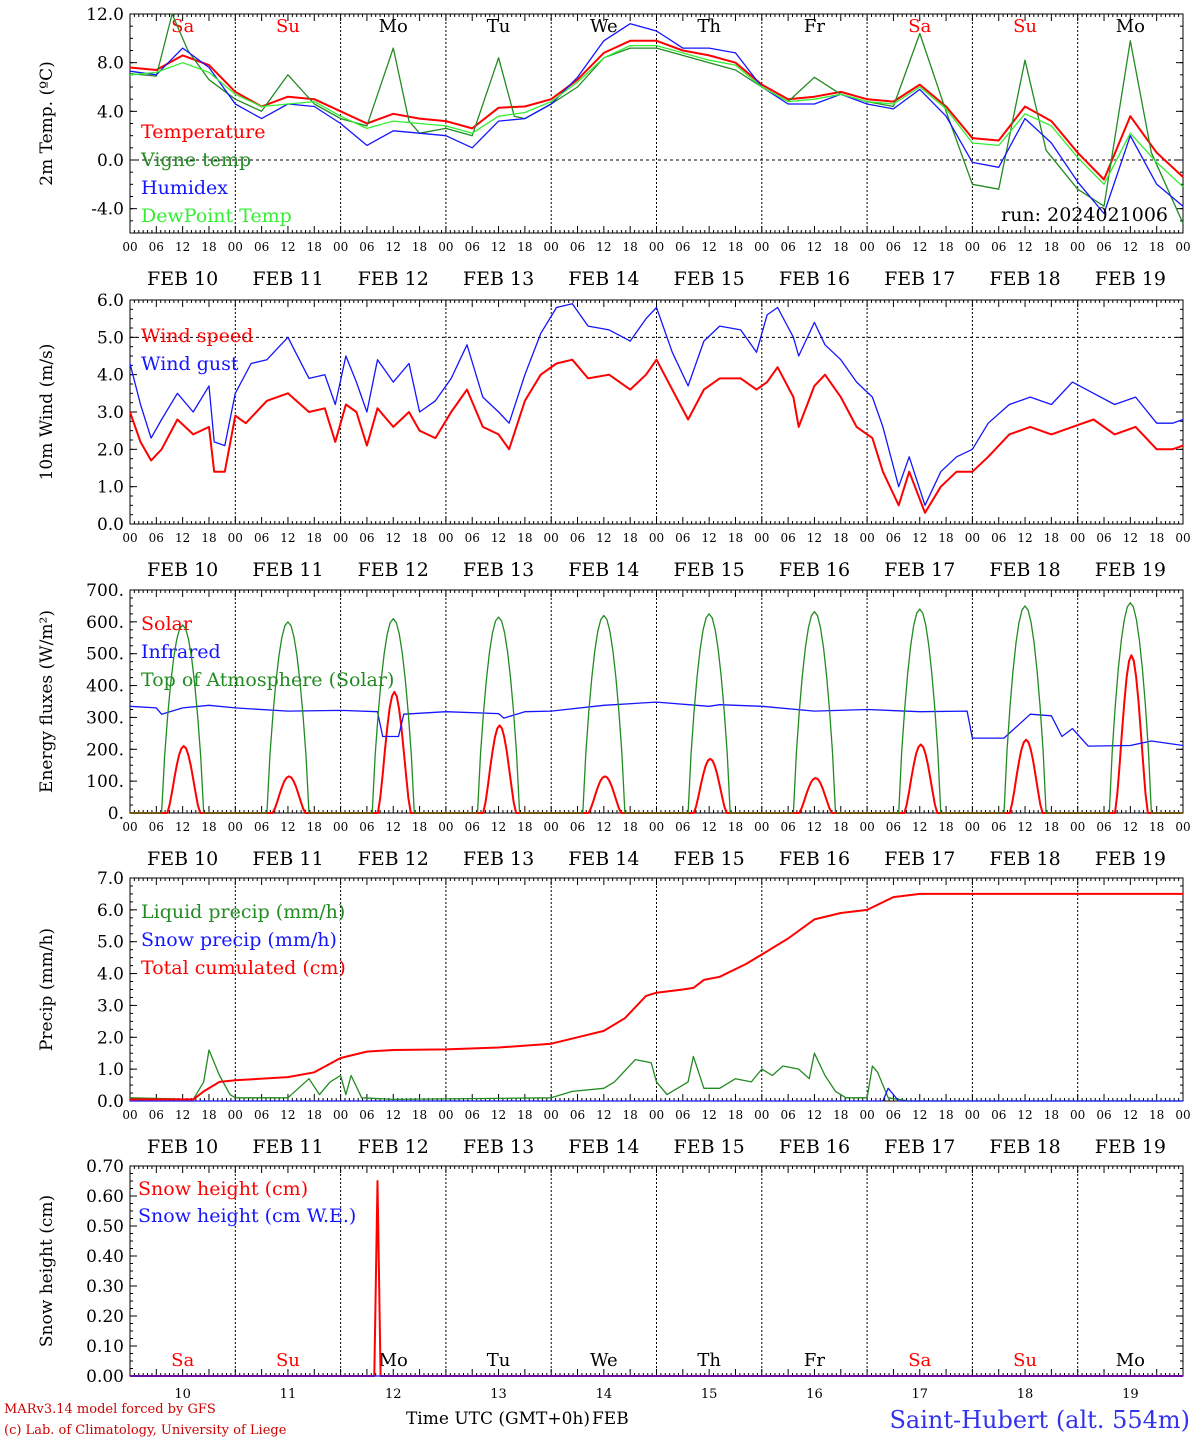  Describe the element at coordinates (110, 1409) in the screenshot. I see `model-credit: MARv3.14 model forced by GFS` at that location.